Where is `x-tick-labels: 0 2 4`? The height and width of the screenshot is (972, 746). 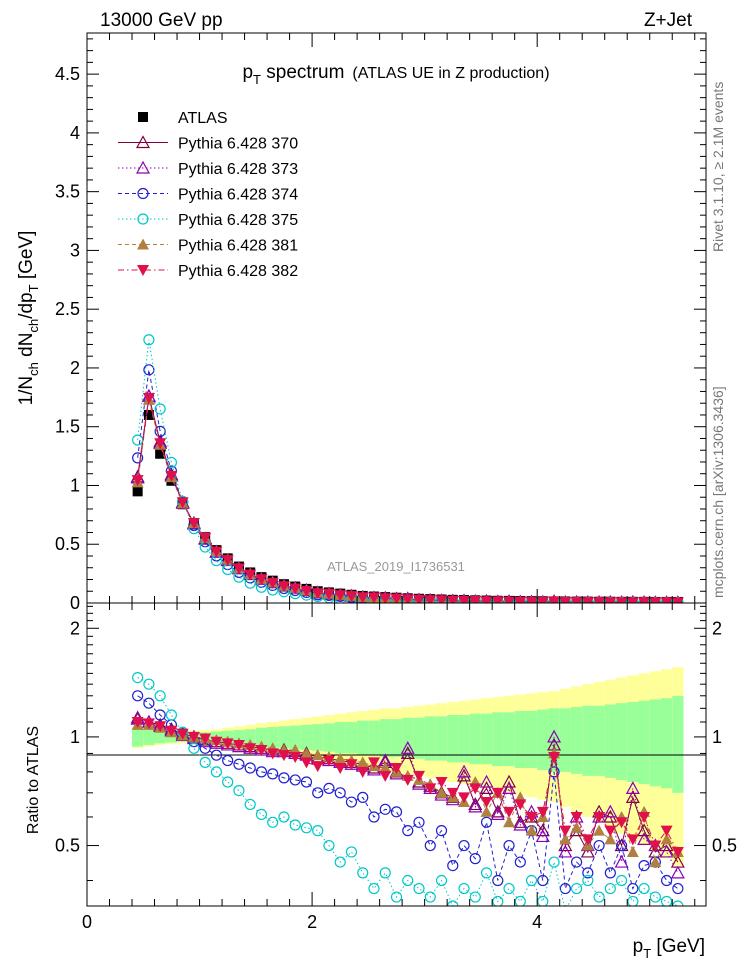 x-tick-labels: 0 2 4 is located at coordinates (312, 922).